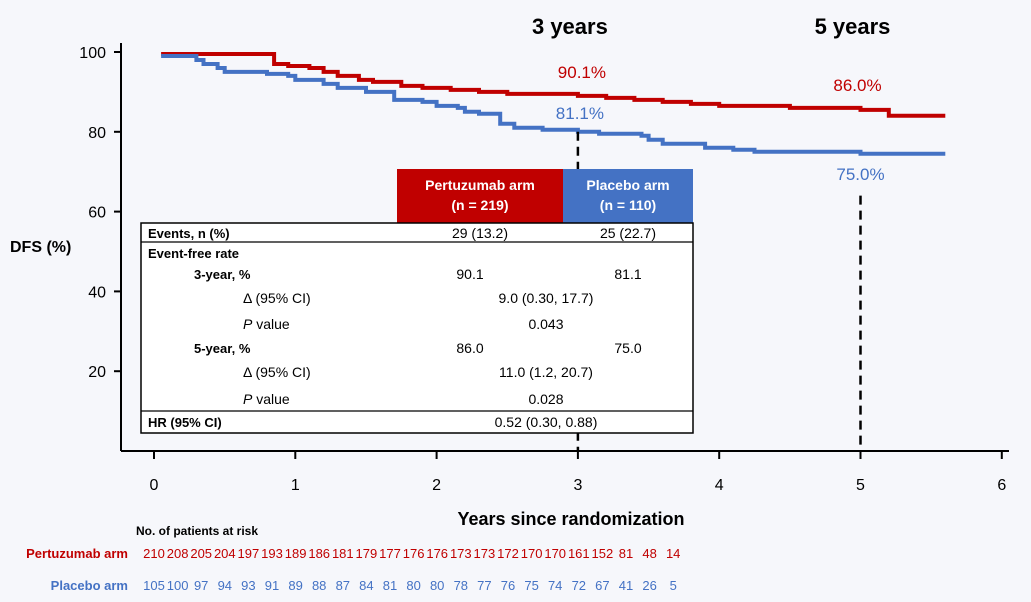 The image size is (1031, 602). I want to click on pertuzumab-landmark-value: 90.1%, so click(582, 72).